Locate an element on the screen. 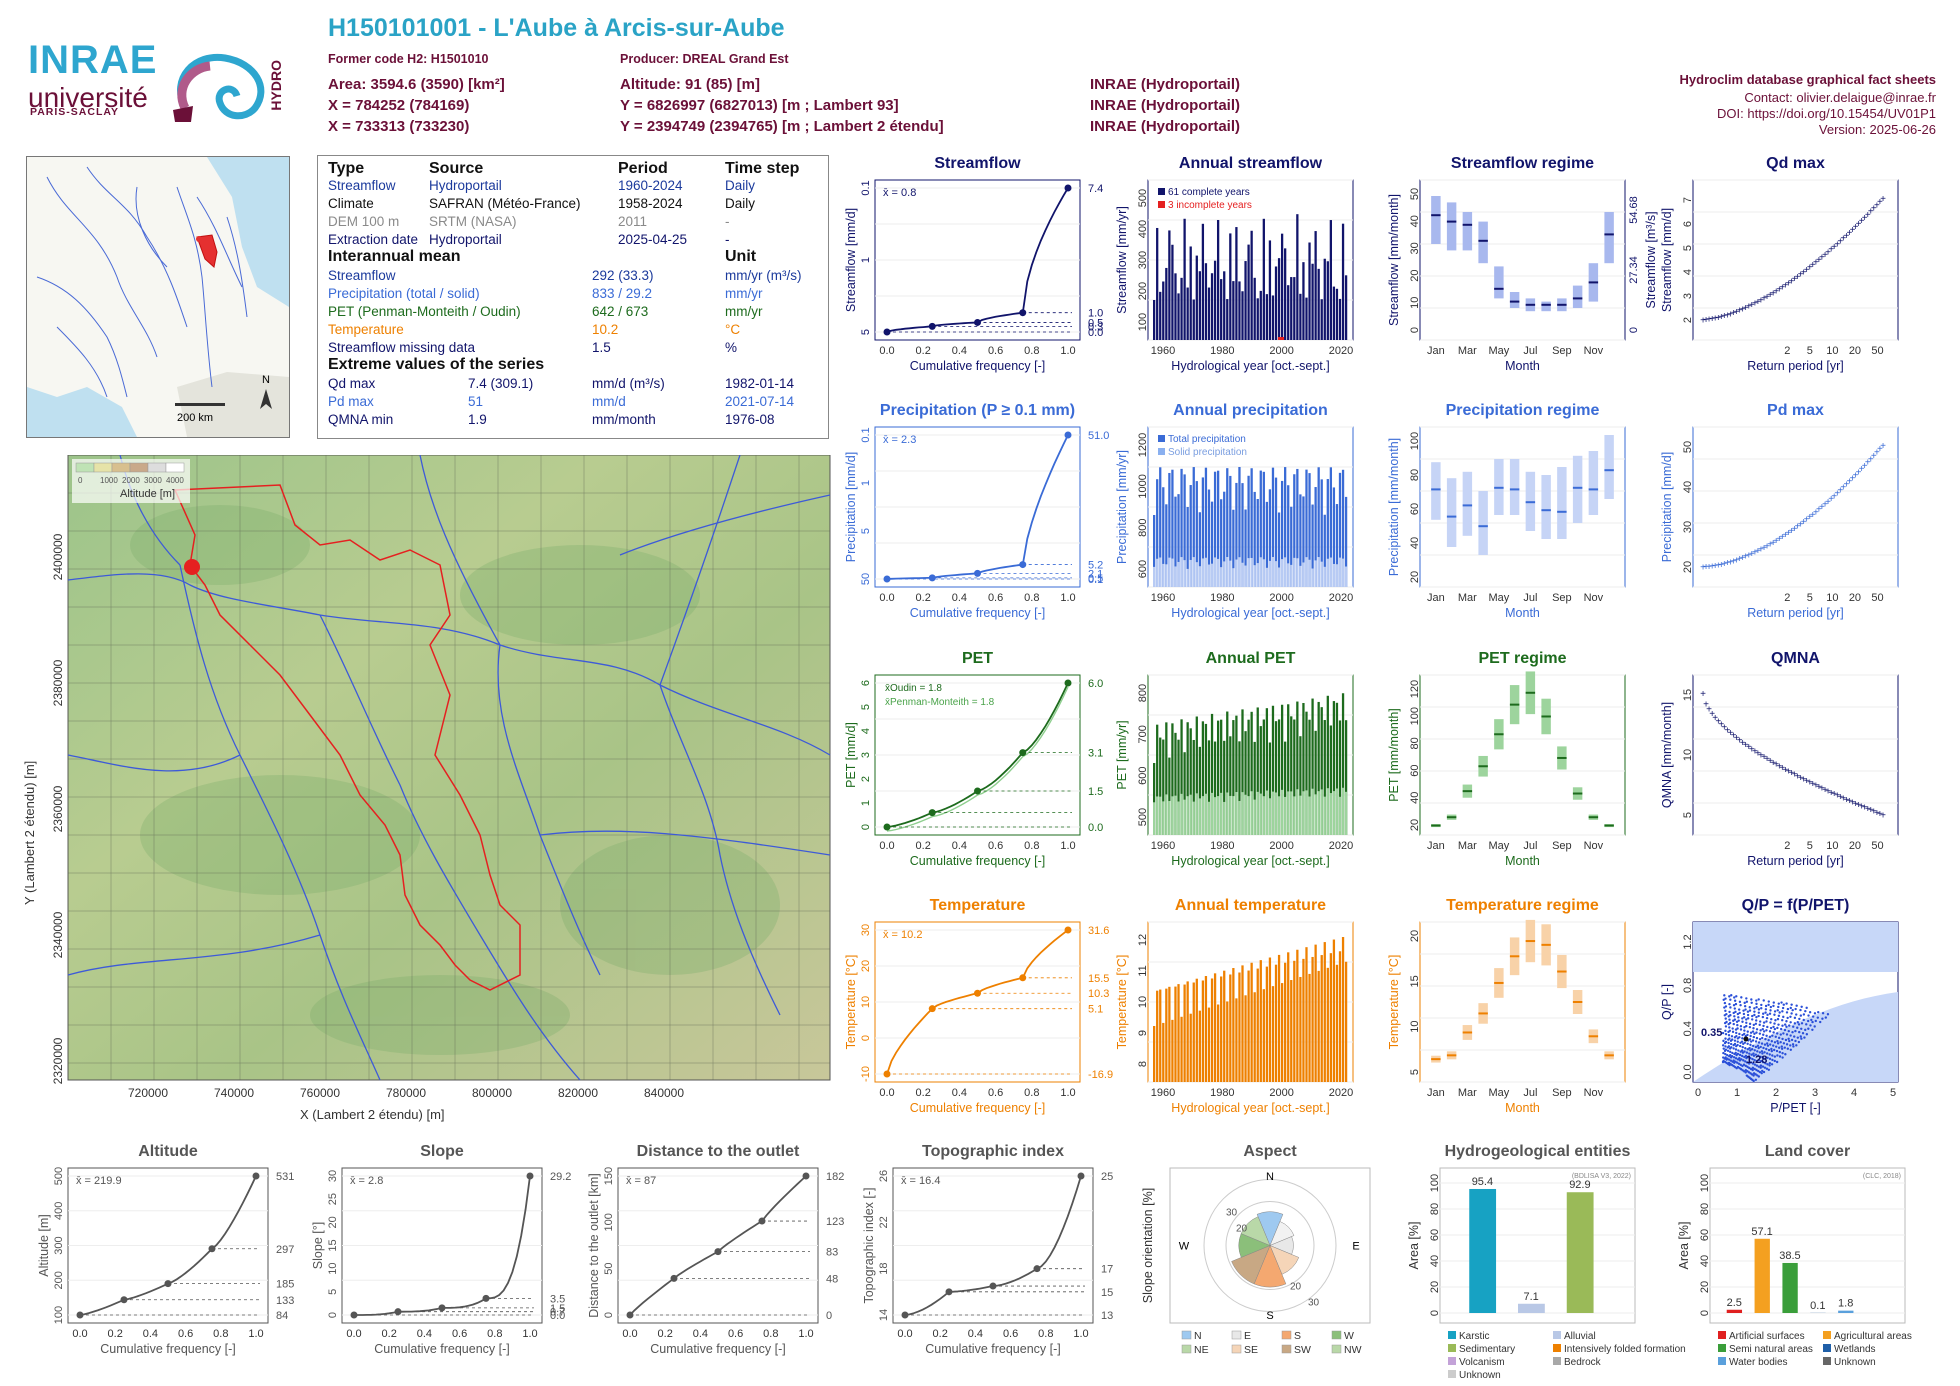 Image resolution: width=1960 pixels, height=1386 pixels. info-row: Daily is located at coordinates (740, 203).